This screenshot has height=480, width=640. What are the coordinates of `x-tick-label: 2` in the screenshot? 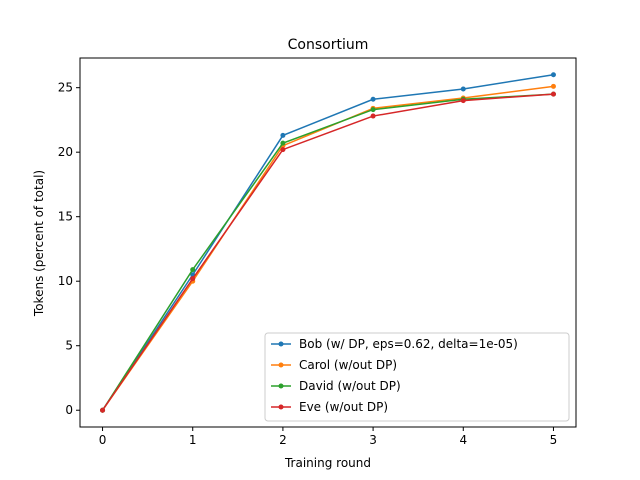 It's located at (283, 440).